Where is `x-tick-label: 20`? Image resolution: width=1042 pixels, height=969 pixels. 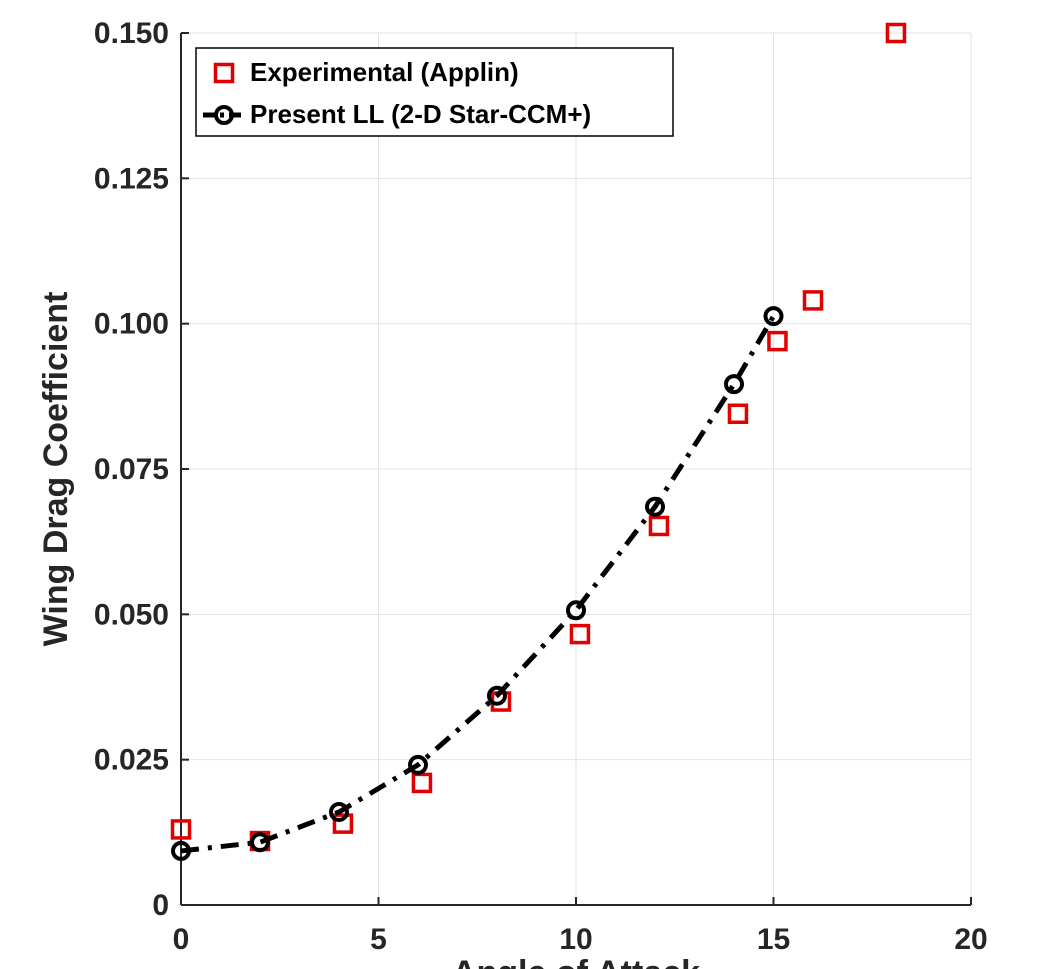 x-tick-label: 20 is located at coordinates (970, 939).